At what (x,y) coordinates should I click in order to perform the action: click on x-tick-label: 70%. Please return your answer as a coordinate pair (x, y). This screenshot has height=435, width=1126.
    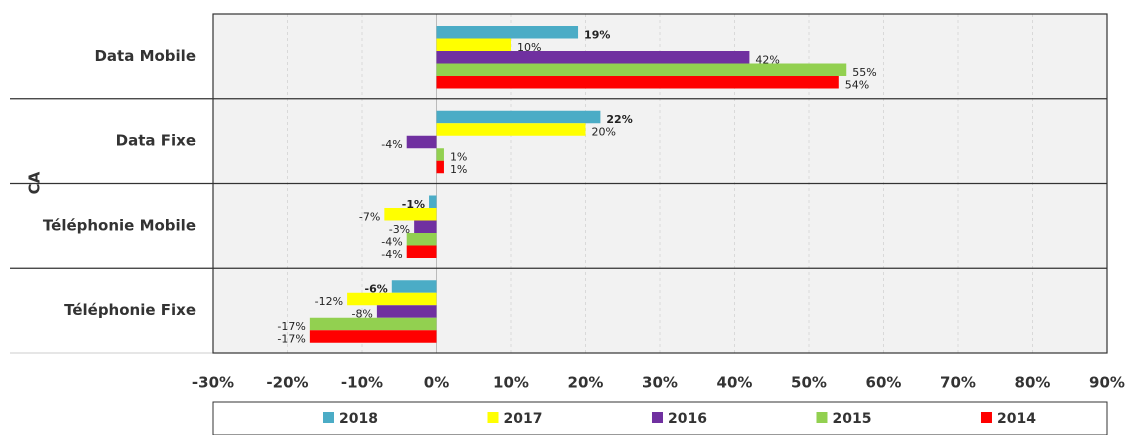
    Looking at the image, I should click on (958, 383).